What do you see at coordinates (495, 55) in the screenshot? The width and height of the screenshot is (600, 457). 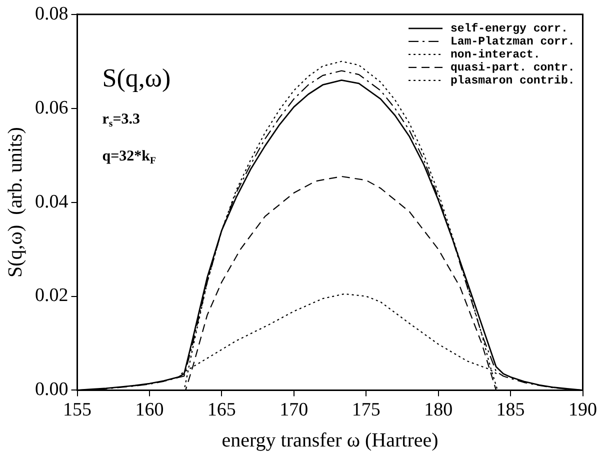 I see `legend-label: non-interact.` at bounding box center [495, 55].